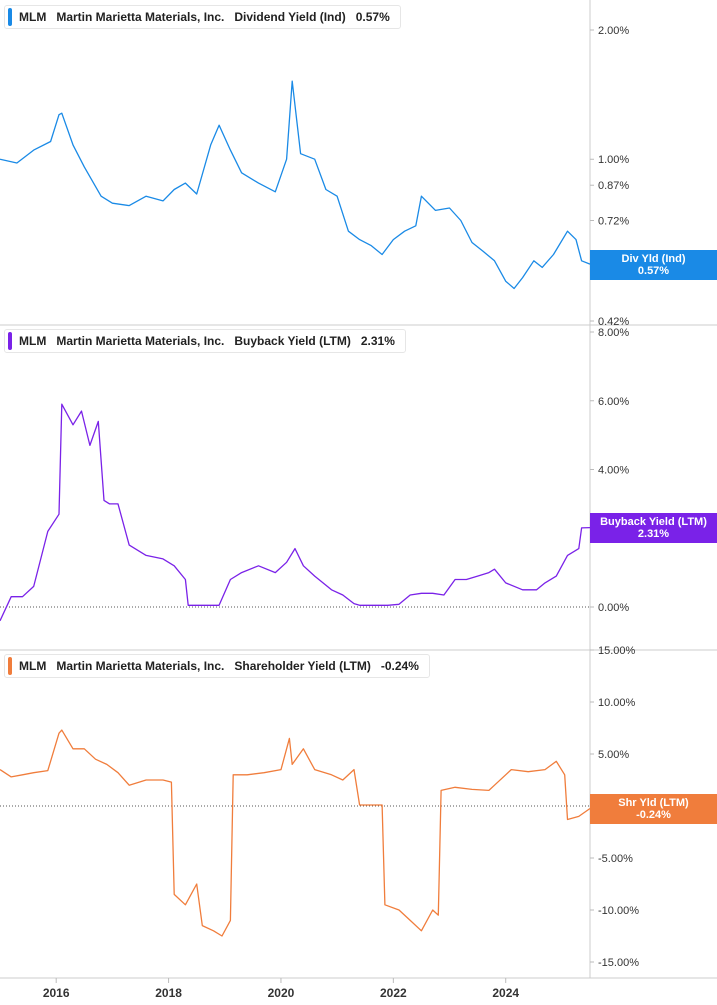 This screenshot has height=1005, width=717. What do you see at coordinates (10, 666) in the screenshot?
I see `legend-swatch-shareholder-yield` at bounding box center [10, 666].